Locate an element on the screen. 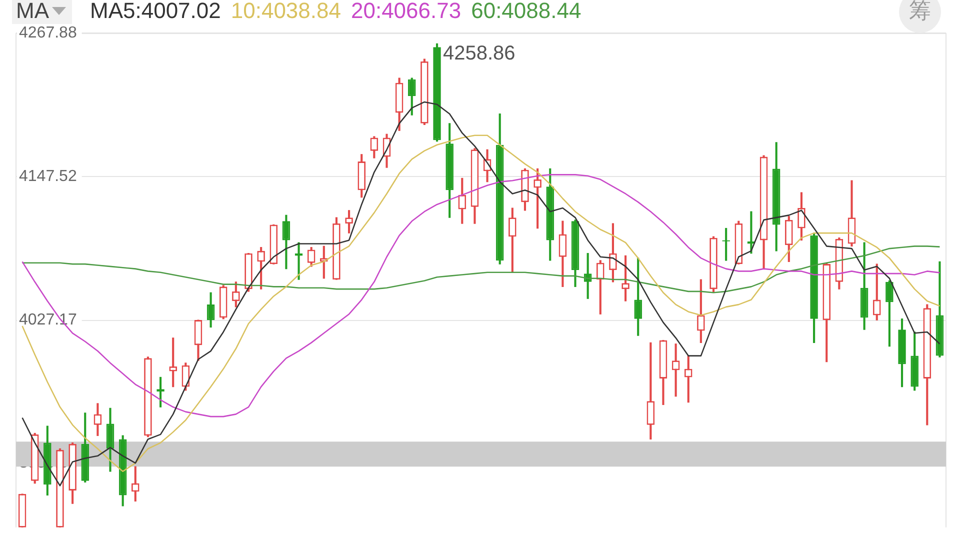 The height and width of the screenshot is (540, 960). dropdown-button: MA is located at coordinates (42, 12).